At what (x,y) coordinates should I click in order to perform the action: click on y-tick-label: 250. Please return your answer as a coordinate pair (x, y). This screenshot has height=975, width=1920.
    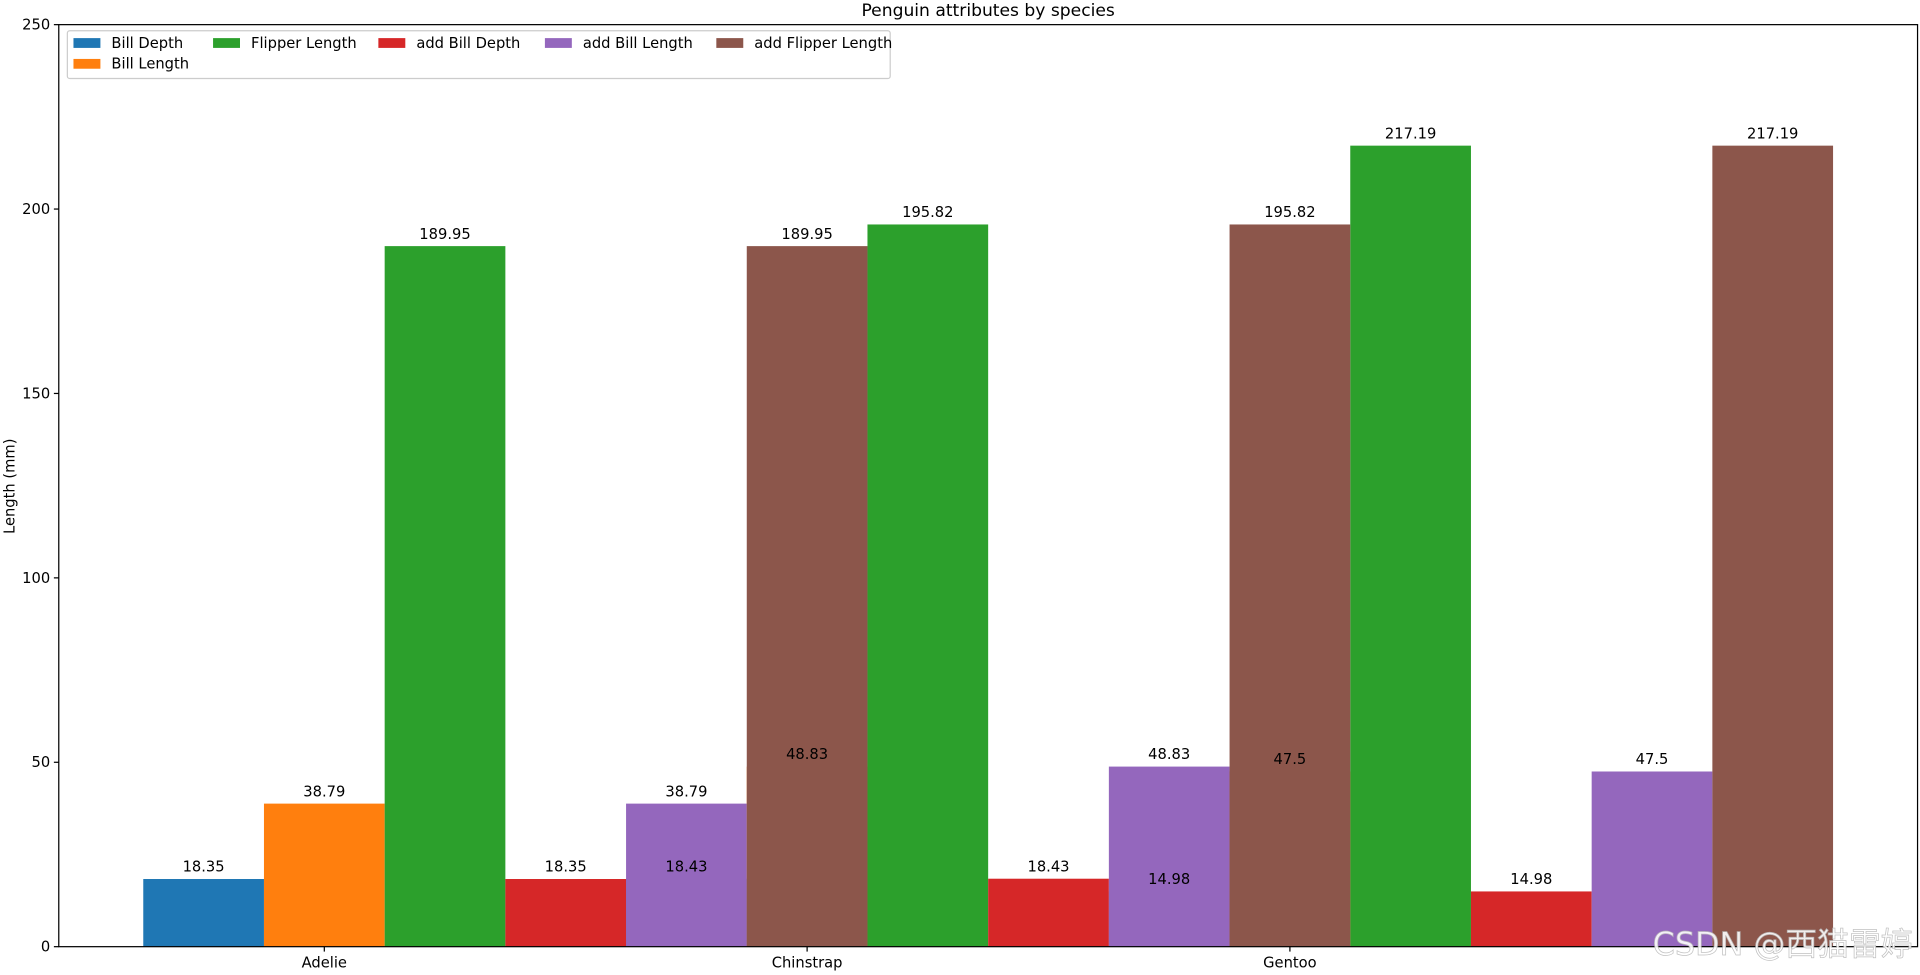
    Looking at the image, I should click on (36, 25).